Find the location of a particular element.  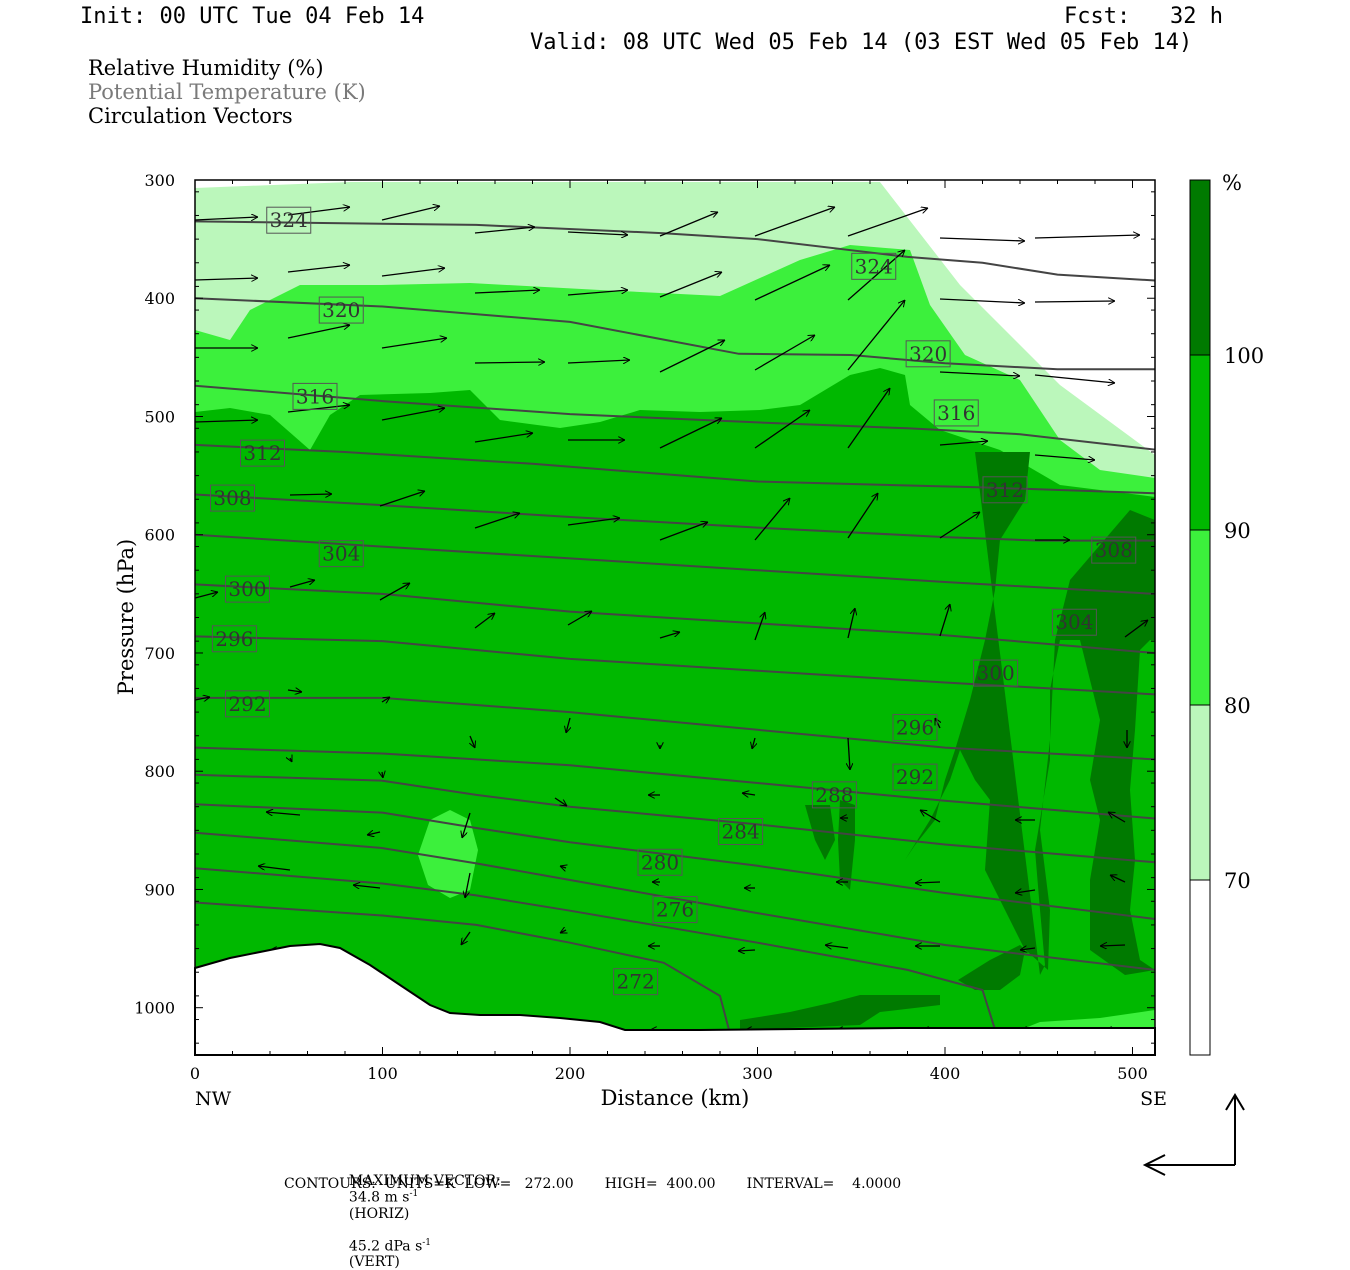

x-end-label-right: SE is located at coordinates (1153, 1099).